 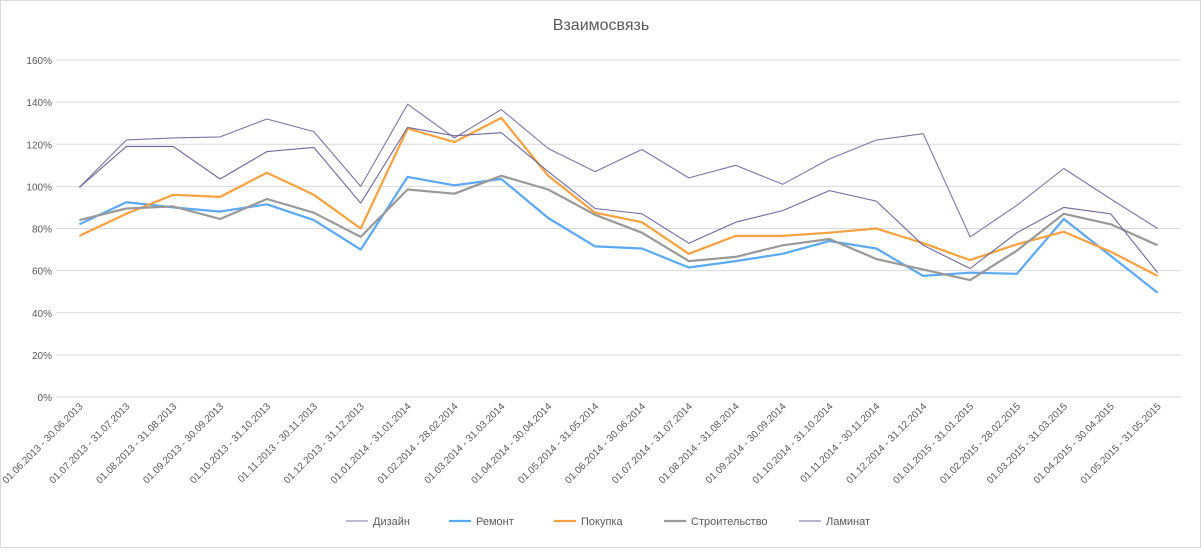 I want to click on legend-item: Ламинат, so click(x=834, y=522).